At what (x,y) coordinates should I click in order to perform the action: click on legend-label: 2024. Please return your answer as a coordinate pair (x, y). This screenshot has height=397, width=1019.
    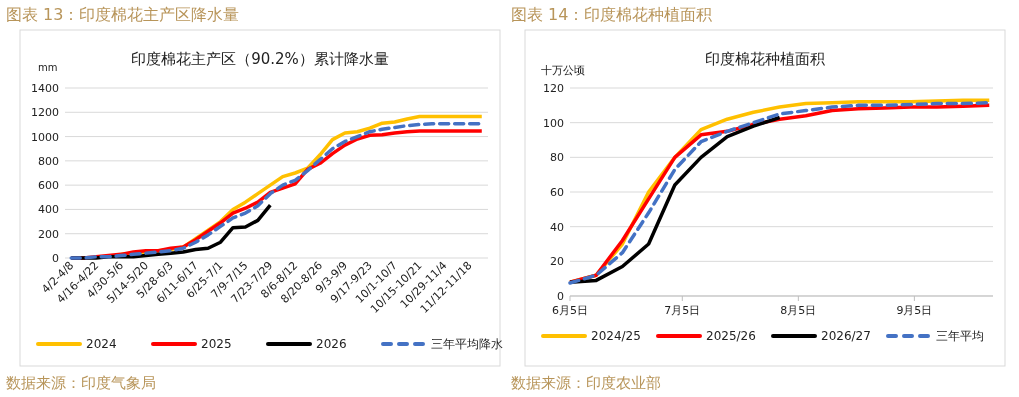
    Looking at the image, I should click on (101, 344).